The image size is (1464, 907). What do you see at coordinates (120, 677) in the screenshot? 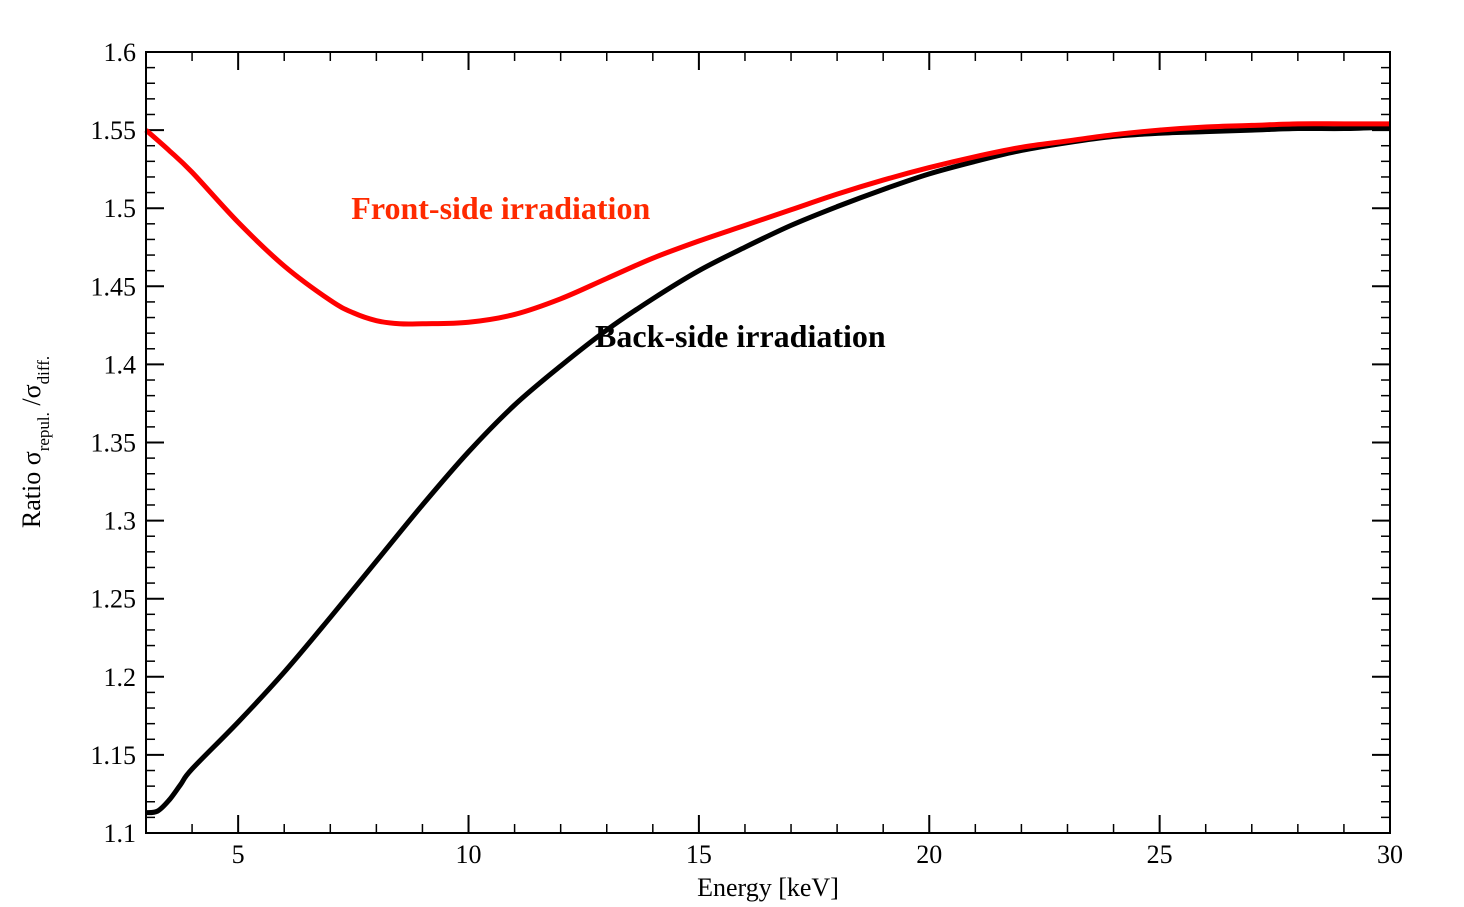
I see `y-tick-label: 1.2` at bounding box center [120, 677].